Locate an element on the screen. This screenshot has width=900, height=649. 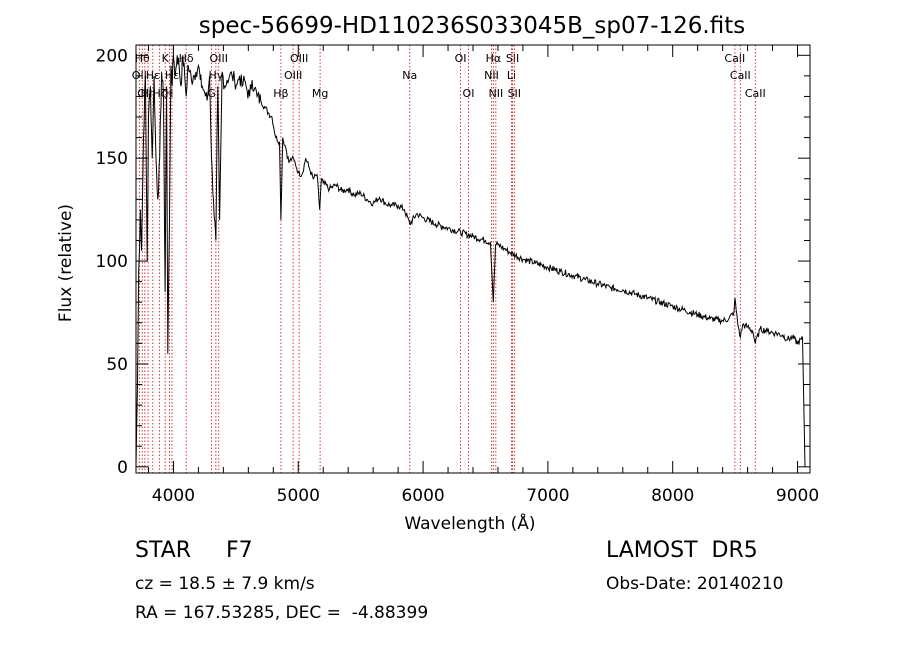
coordinates: RA = 167.53285, DEC = -4.88399 is located at coordinates (282, 613).